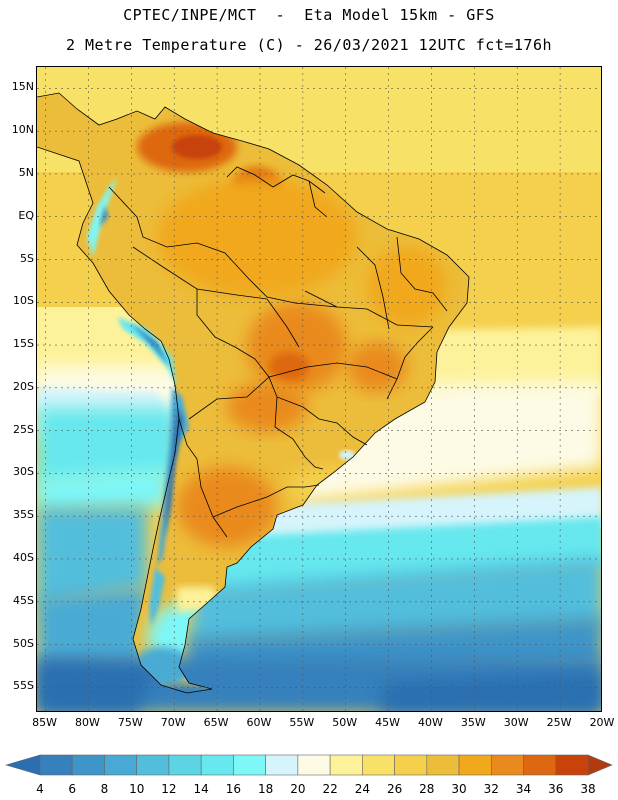  I want to click on lon-tick-label: 20W, so click(602, 722).